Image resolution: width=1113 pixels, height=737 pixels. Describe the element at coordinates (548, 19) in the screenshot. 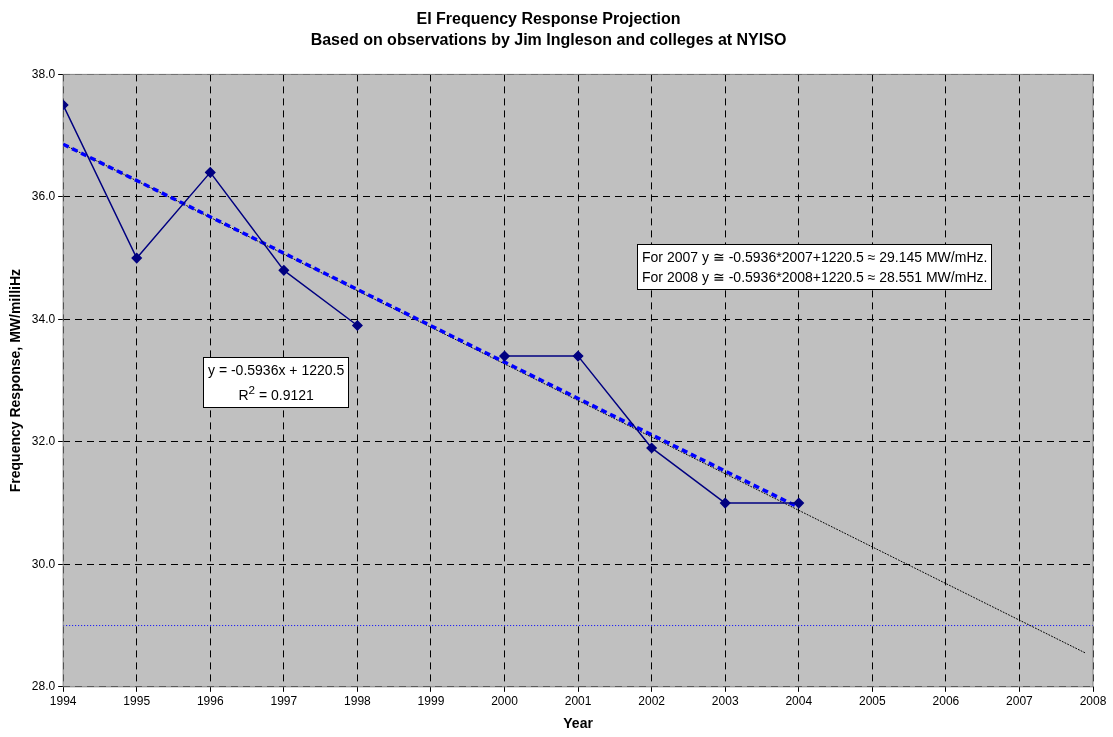

I see `chart-title: EI Frequency Response Projection` at that location.